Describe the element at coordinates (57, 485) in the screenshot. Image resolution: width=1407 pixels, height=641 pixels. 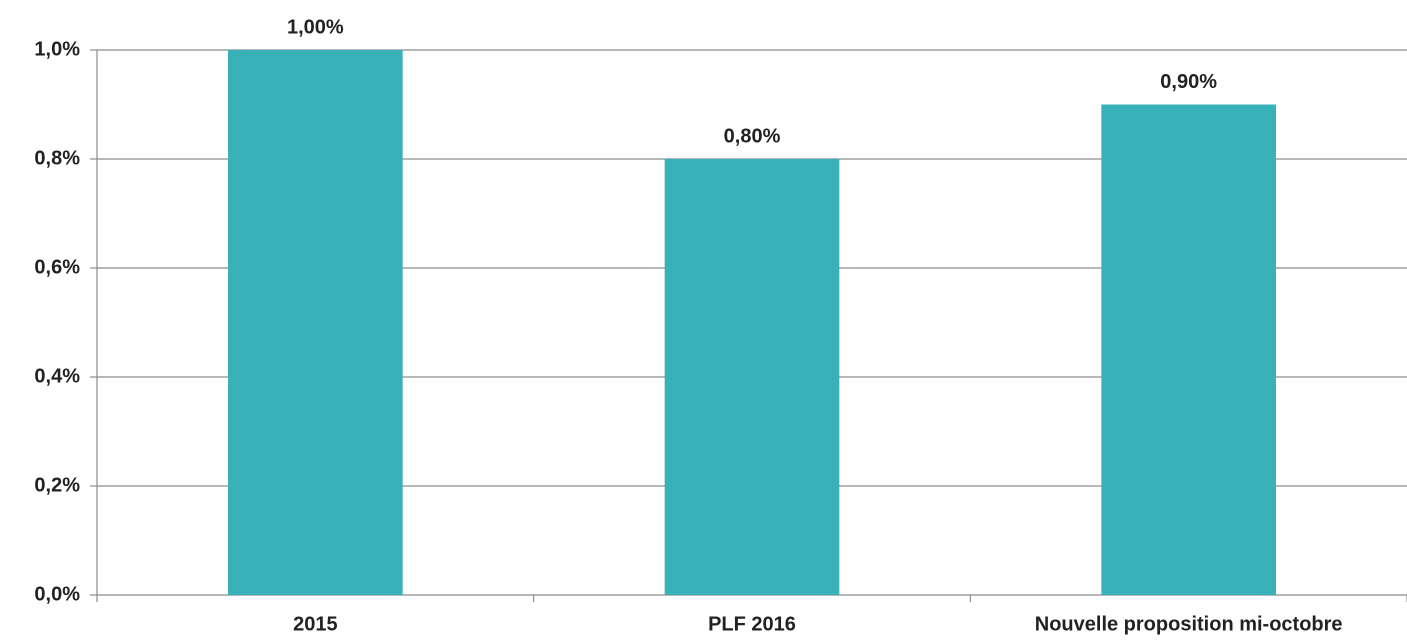
I see `y-tick-label: 0,2%` at that location.